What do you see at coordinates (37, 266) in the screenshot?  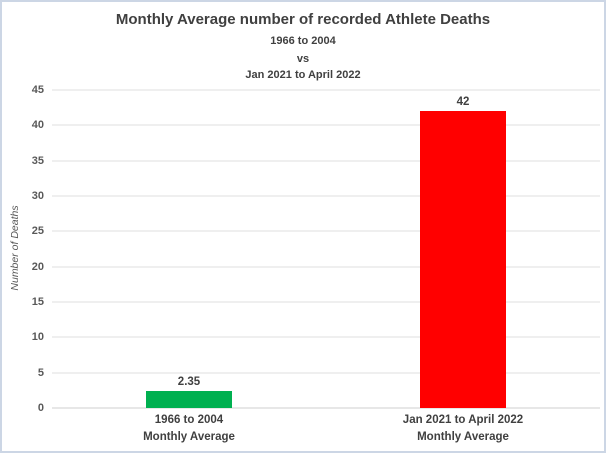 I see `y-tick-label-20: 20` at bounding box center [37, 266].